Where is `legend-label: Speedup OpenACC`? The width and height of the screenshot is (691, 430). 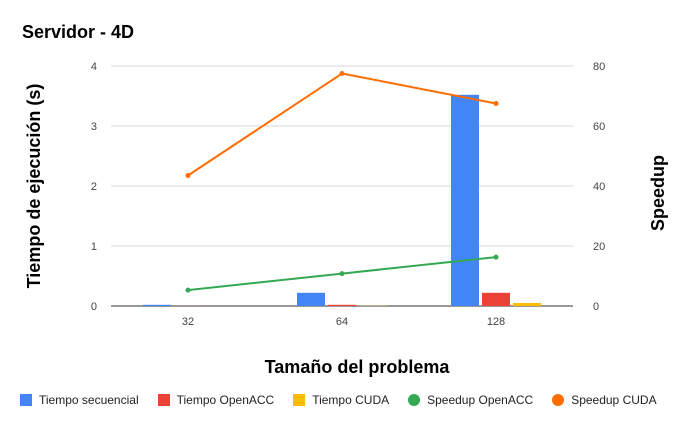 legend-label: Speedup OpenACC is located at coordinates (480, 400).